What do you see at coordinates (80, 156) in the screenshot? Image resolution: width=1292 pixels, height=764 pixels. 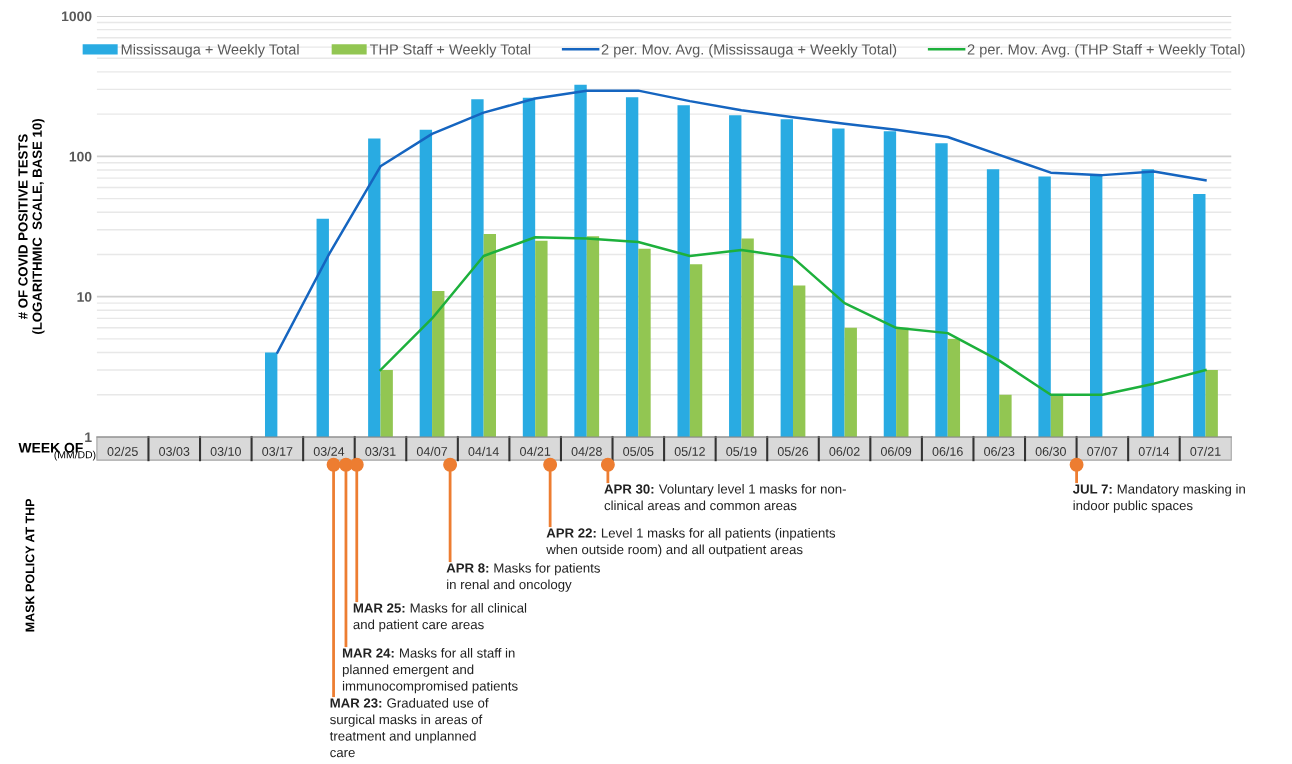 I see `y-tick-label: 100` at bounding box center [80, 156].